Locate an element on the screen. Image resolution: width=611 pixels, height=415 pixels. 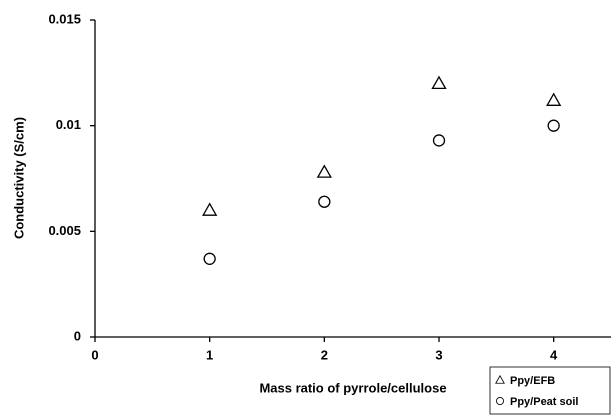
x-tick-label: 4 is located at coordinates (554, 354).